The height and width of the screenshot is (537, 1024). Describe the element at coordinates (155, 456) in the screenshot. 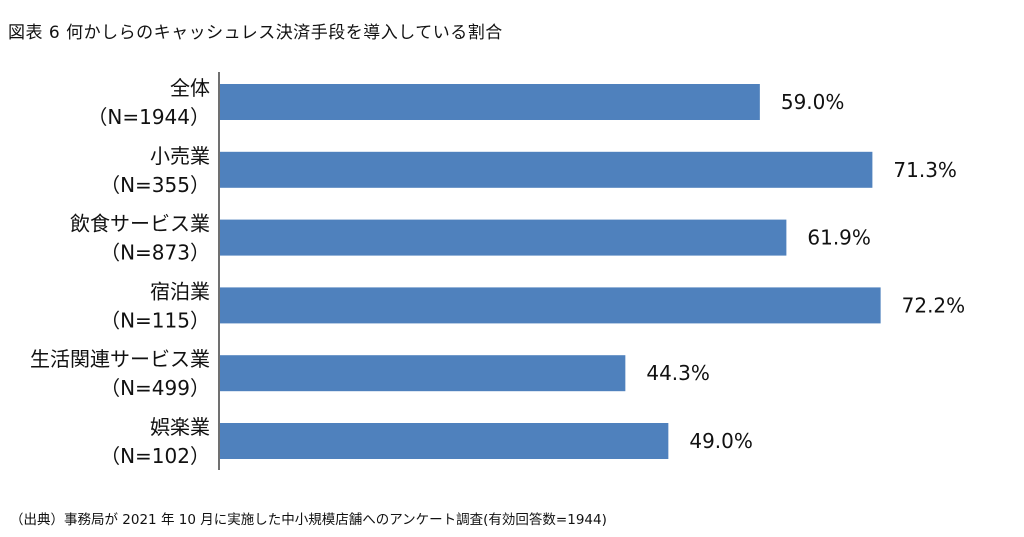

I see `category-n-label-6: （N=102）` at that location.